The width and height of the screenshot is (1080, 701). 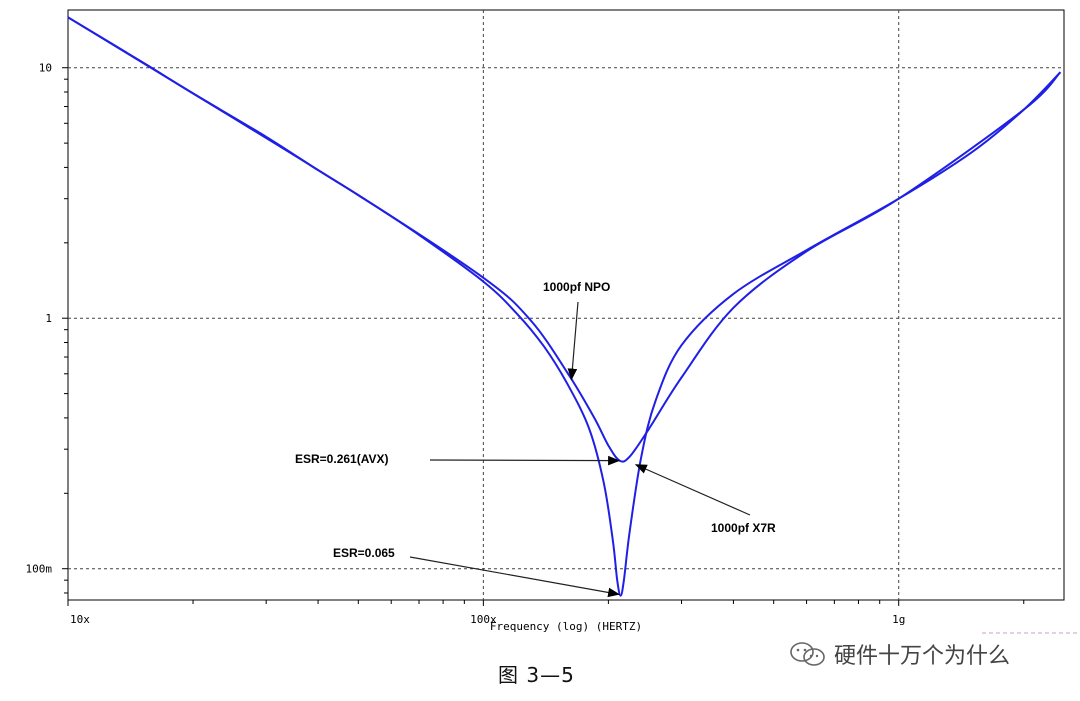 What do you see at coordinates (364, 553) in the screenshot?
I see `annotation-label: ESR=0.065` at bounding box center [364, 553].